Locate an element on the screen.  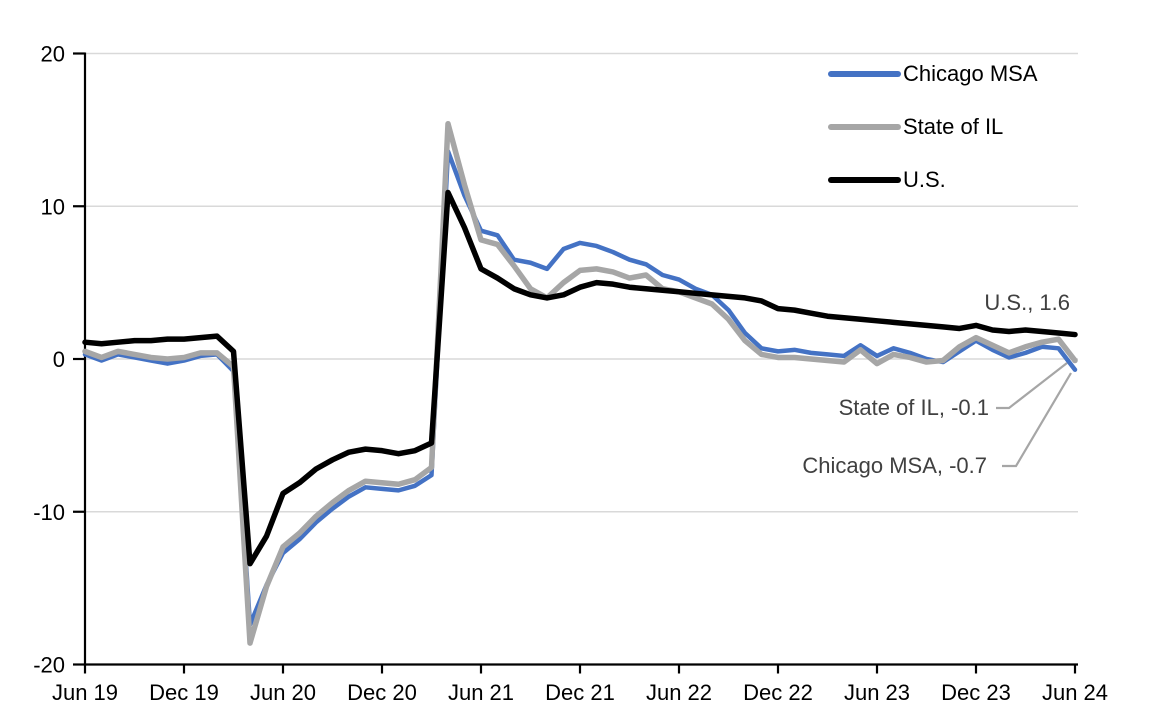
legend-swatch-us is located at coordinates (864, 179).